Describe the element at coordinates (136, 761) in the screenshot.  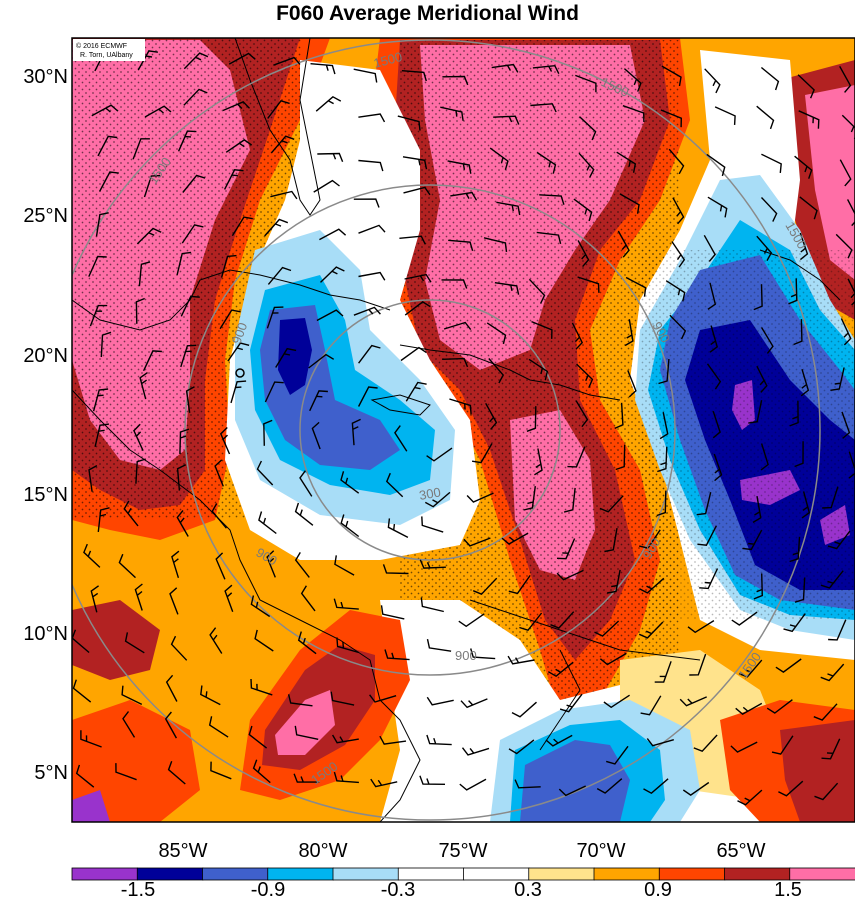
I see `positive-region-southwest-corner` at that location.